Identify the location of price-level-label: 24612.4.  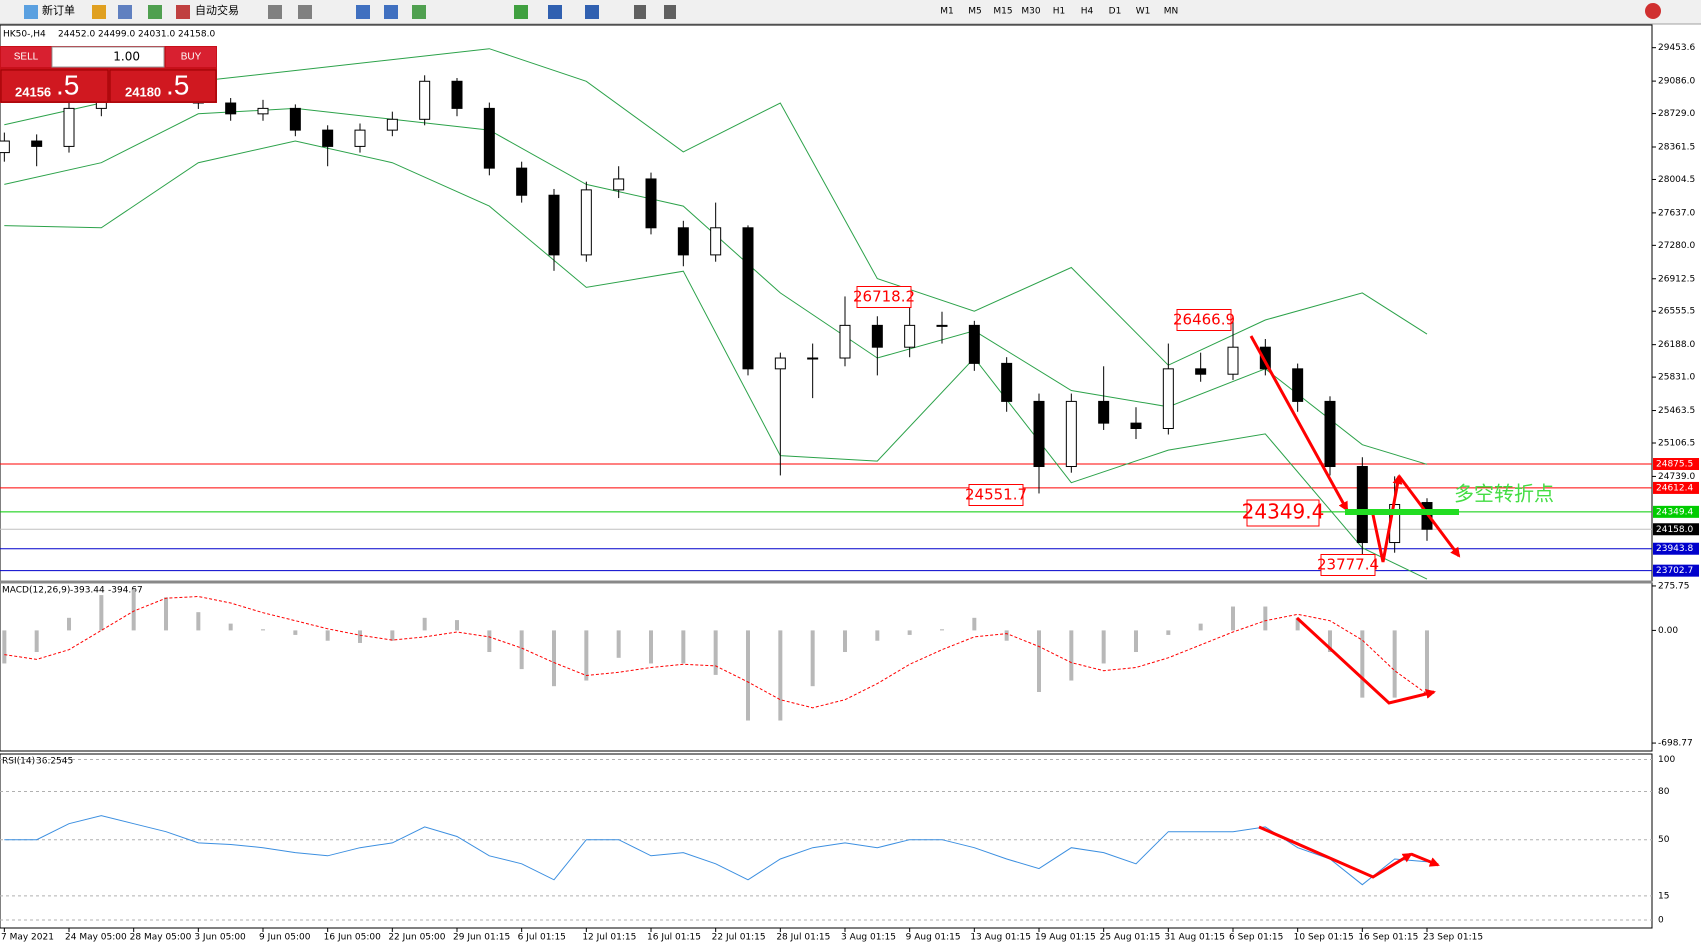
(1674, 488).